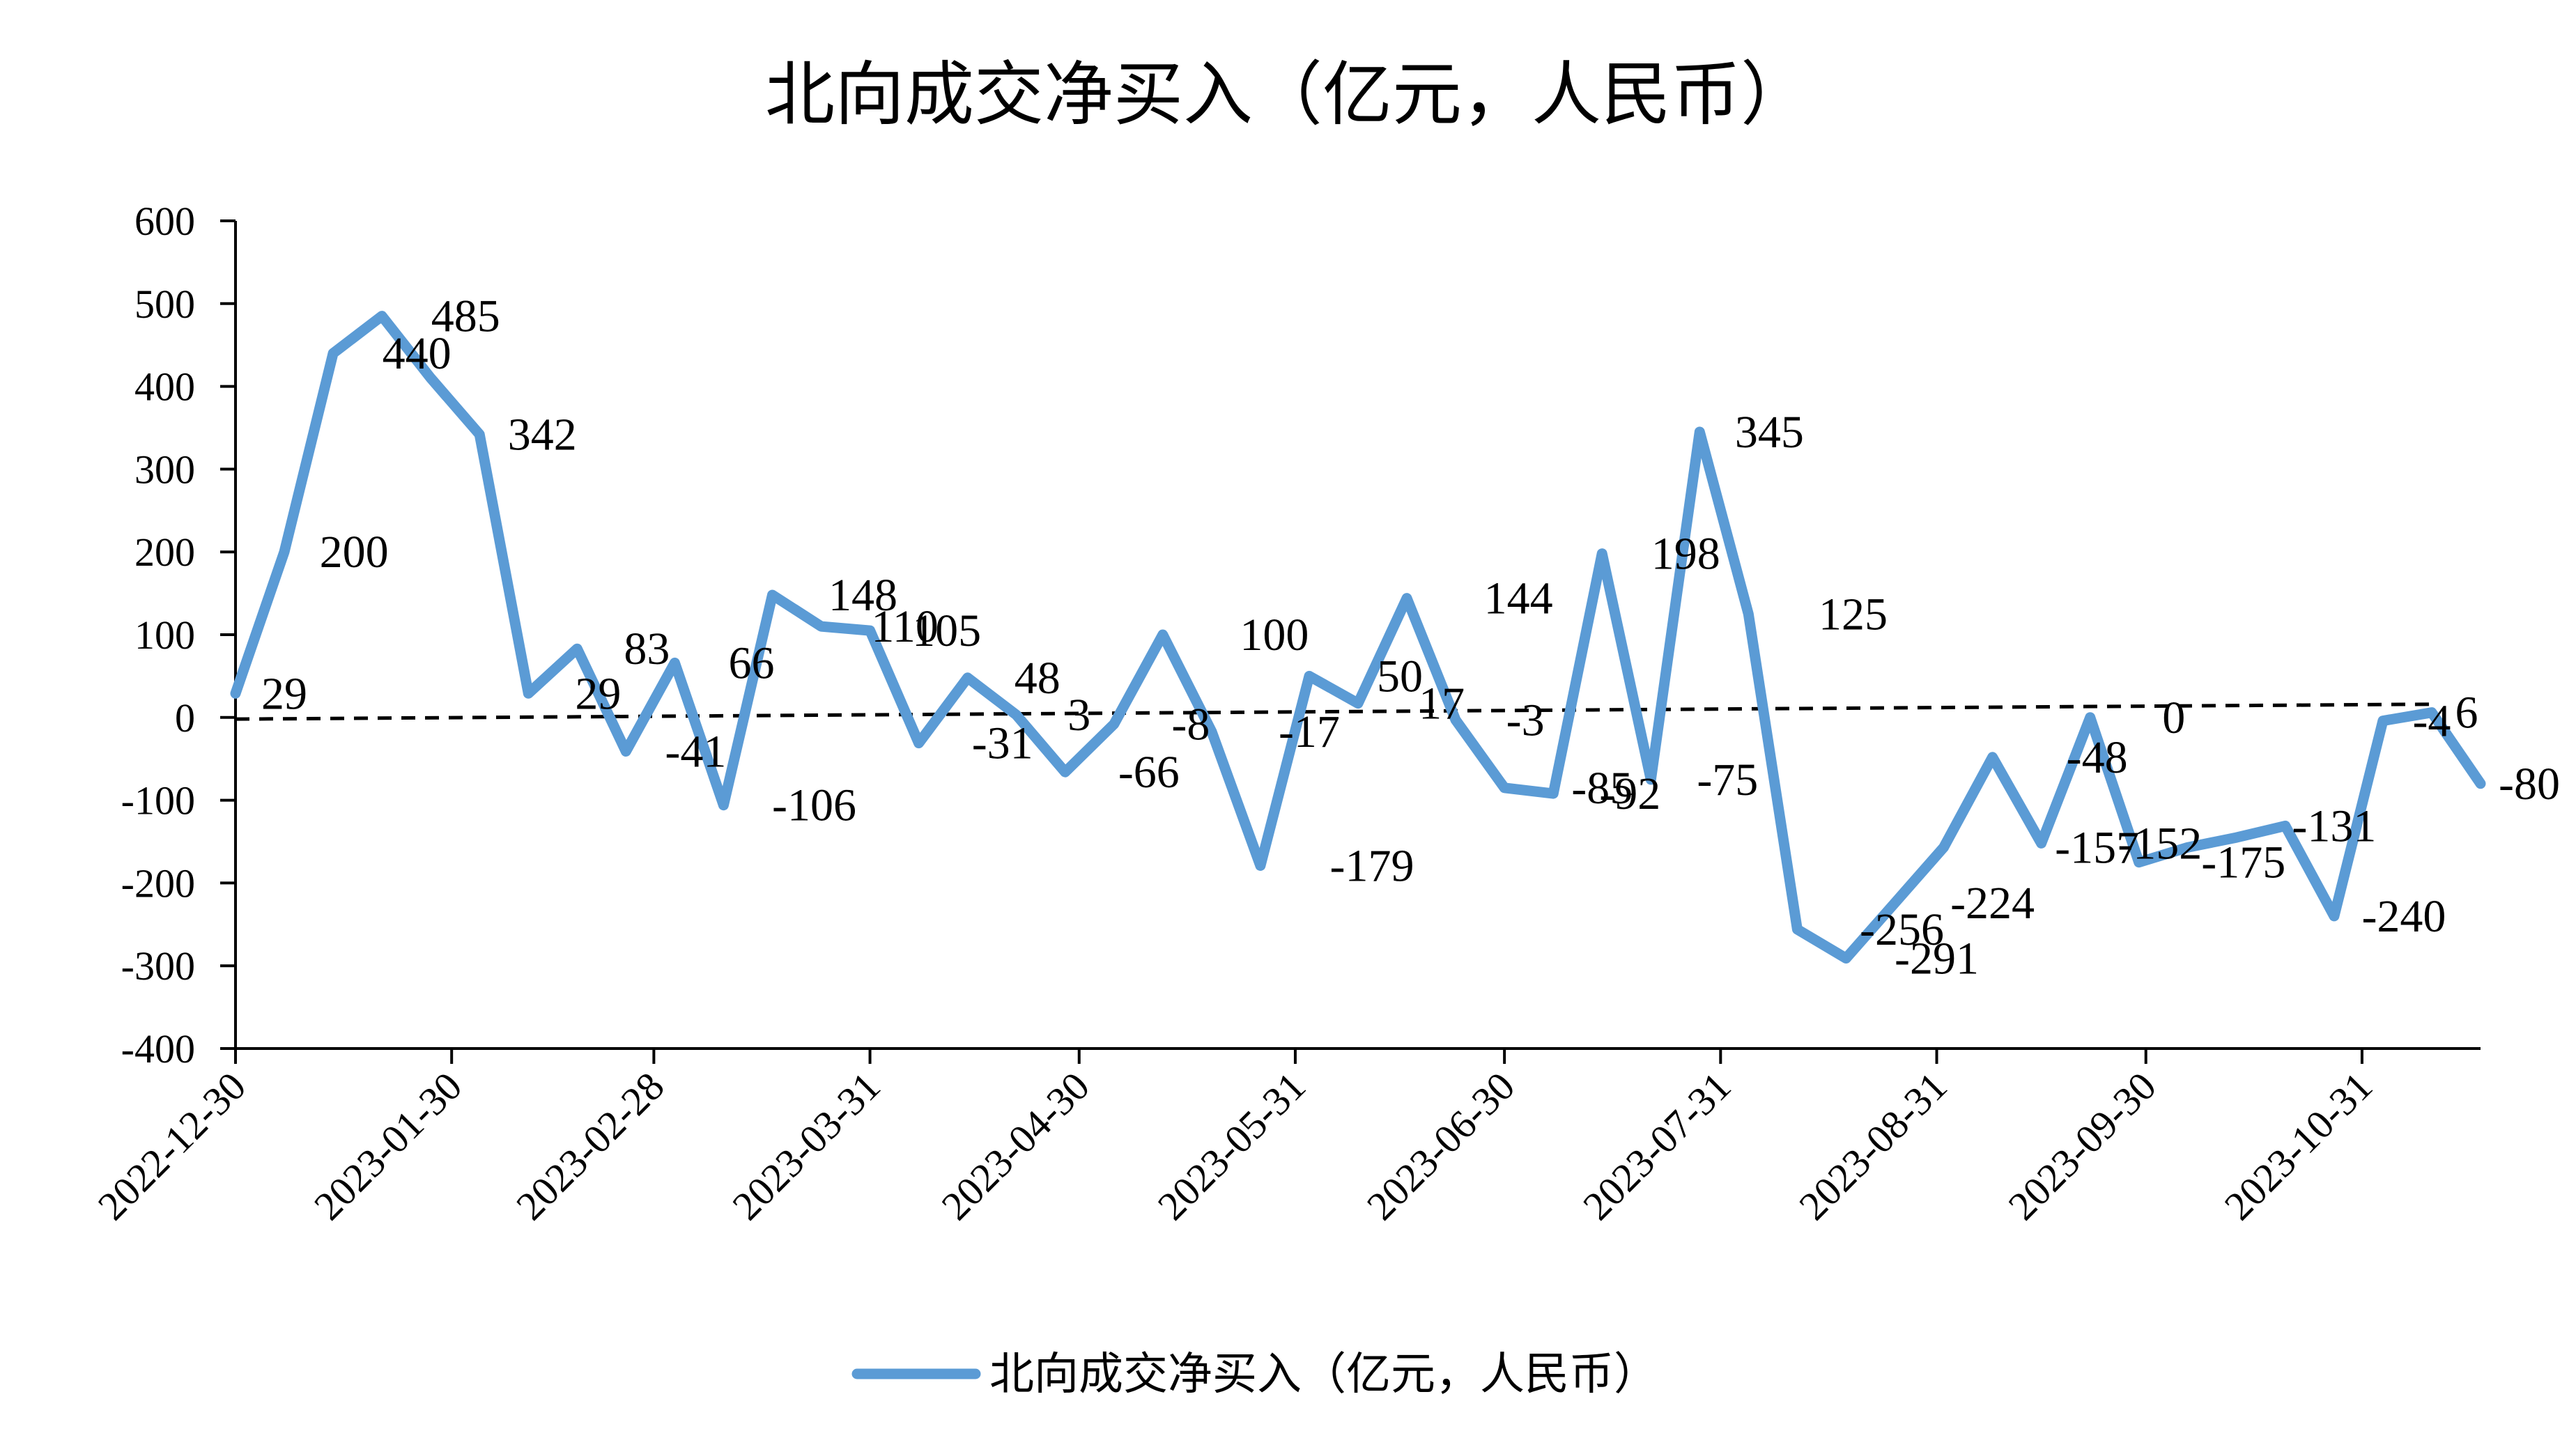  What do you see at coordinates (1309, 731) in the screenshot?
I see `data-label: -17` at bounding box center [1309, 731].